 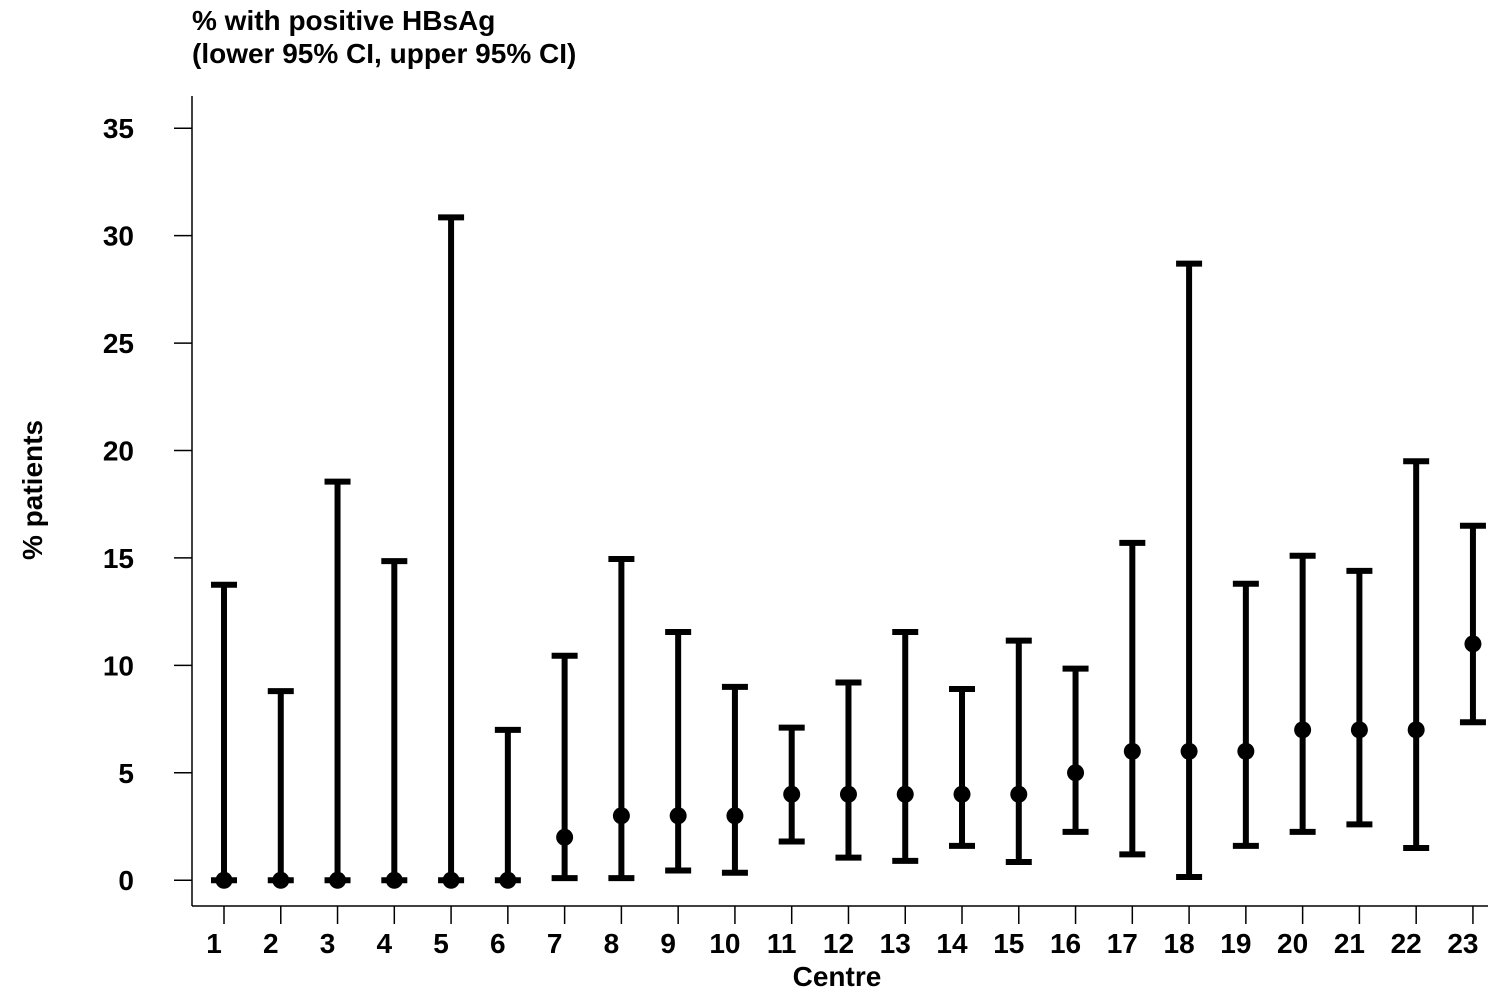 What do you see at coordinates (837, 976) in the screenshot?
I see `x-axis-title: Centre` at bounding box center [837, 976].